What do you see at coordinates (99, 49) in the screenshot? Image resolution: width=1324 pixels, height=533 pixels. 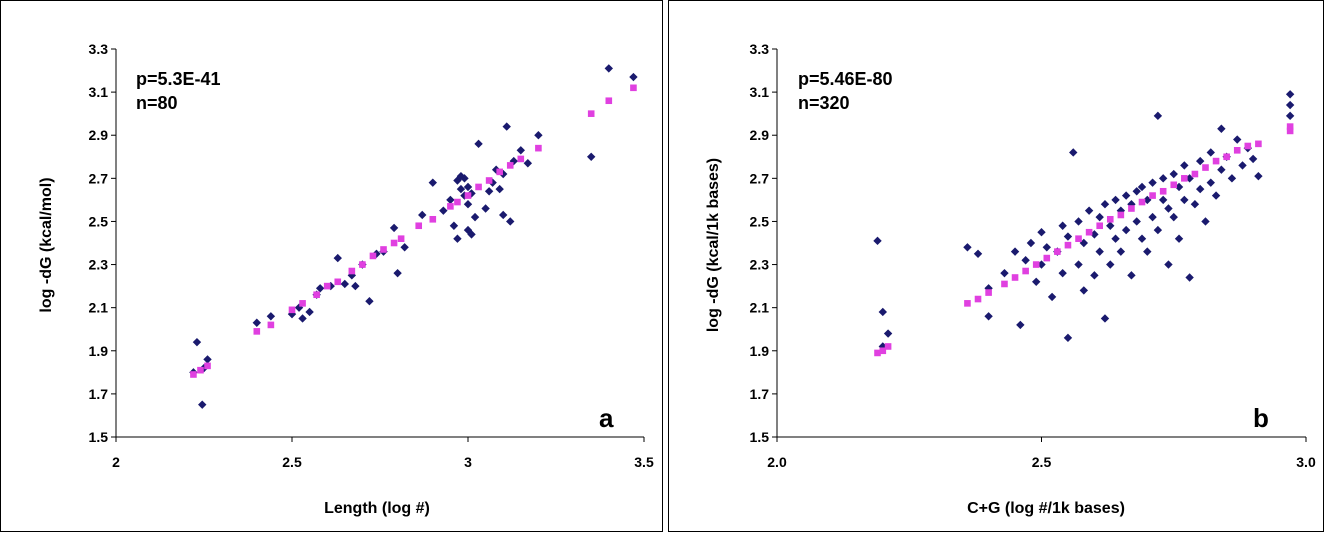 I see `y-tick-label-a: 3.3` at bounding box center [99, 49].